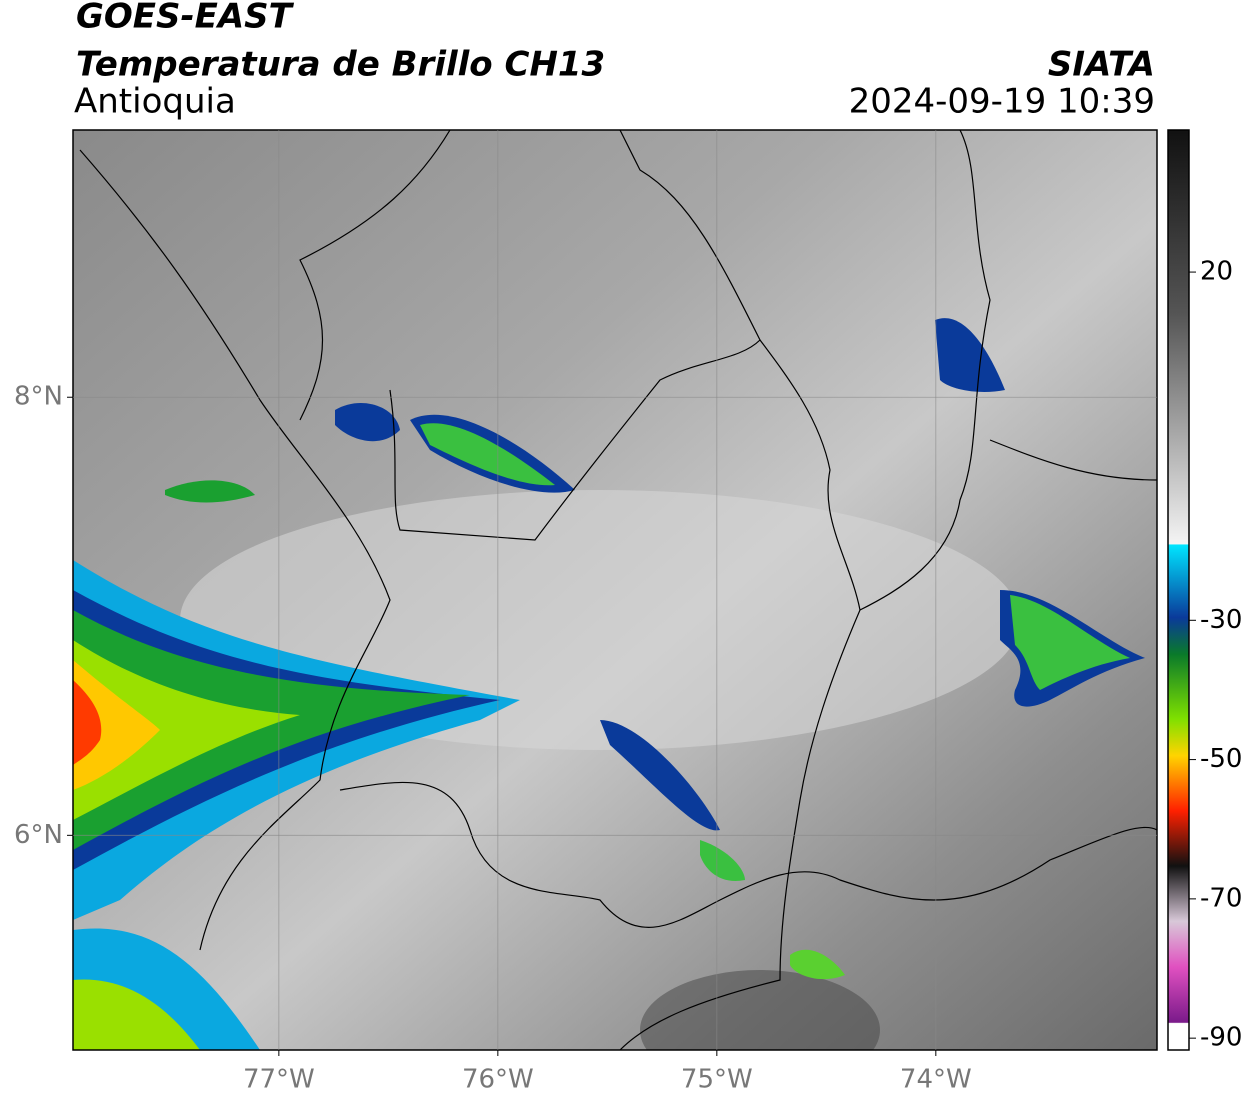 The height and width of the screenshot is (1099, 1252). What do you see at coordinates (1178, 590) in the screenshot?
I see `colorbar` at bounding box center [1178, 590].